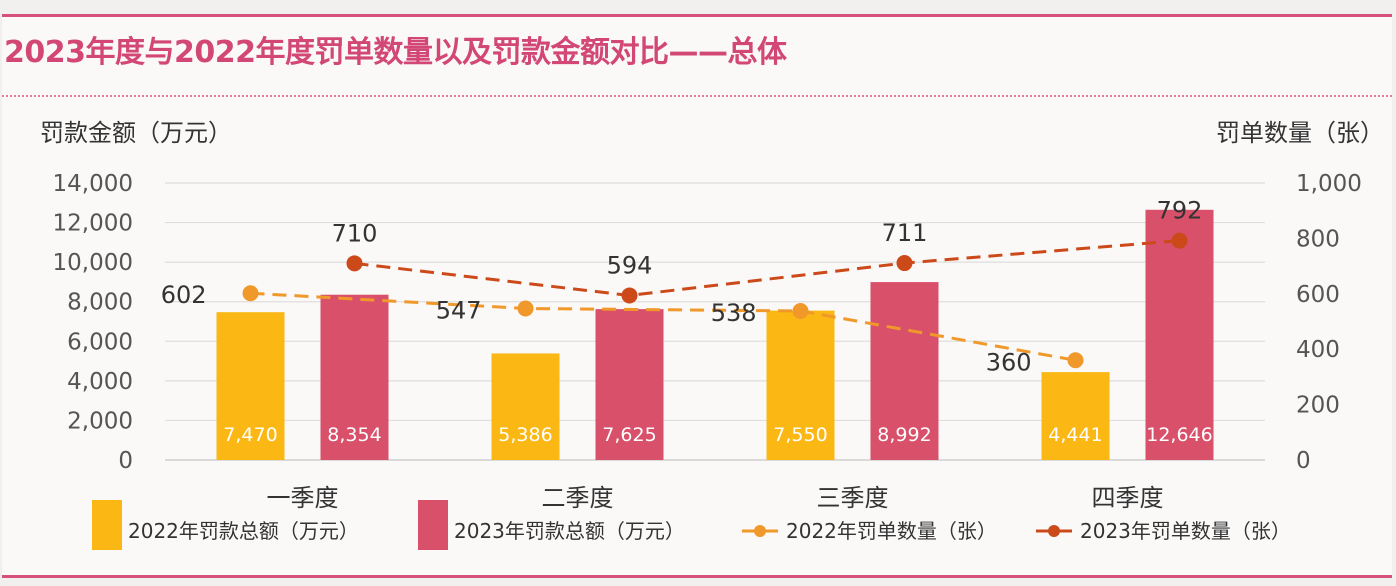  I want to click on y-left-axis-title: 罚款金额（万元）, so click(136, 133).